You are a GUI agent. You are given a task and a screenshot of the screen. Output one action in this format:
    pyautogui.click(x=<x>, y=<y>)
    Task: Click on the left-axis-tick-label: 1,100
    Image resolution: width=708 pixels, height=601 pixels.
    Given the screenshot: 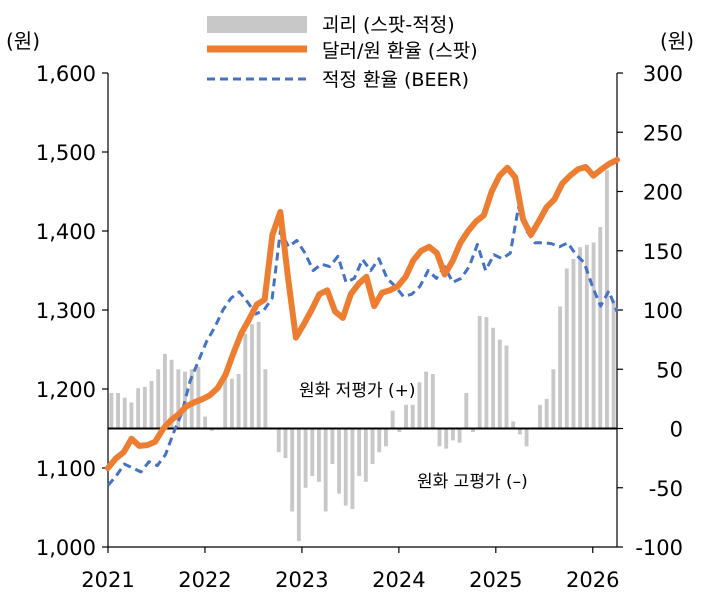 What is the action you would take?
    pyautogui.click(x=66, y=469)
    